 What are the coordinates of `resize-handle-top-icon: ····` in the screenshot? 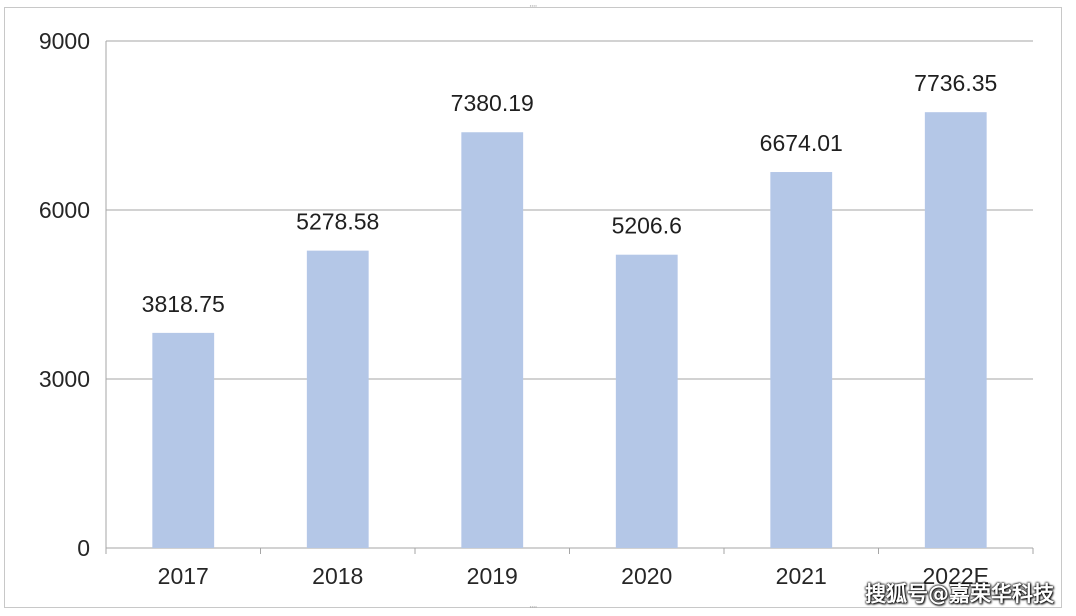 It's located at (533, 7).